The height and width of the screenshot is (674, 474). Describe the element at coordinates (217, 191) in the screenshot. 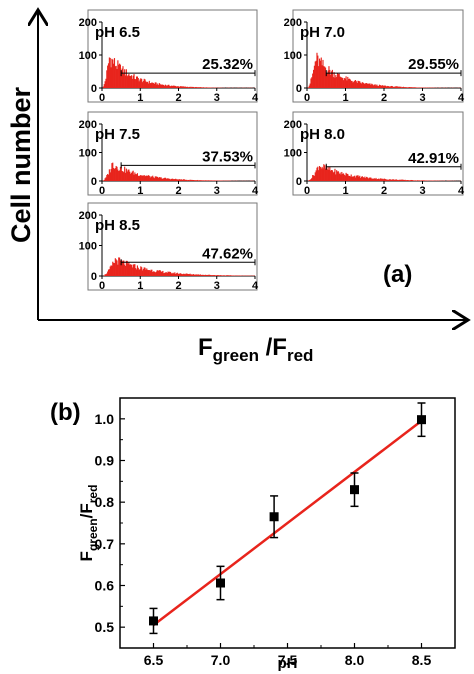

I see `x-tick-label: 3` at that location.